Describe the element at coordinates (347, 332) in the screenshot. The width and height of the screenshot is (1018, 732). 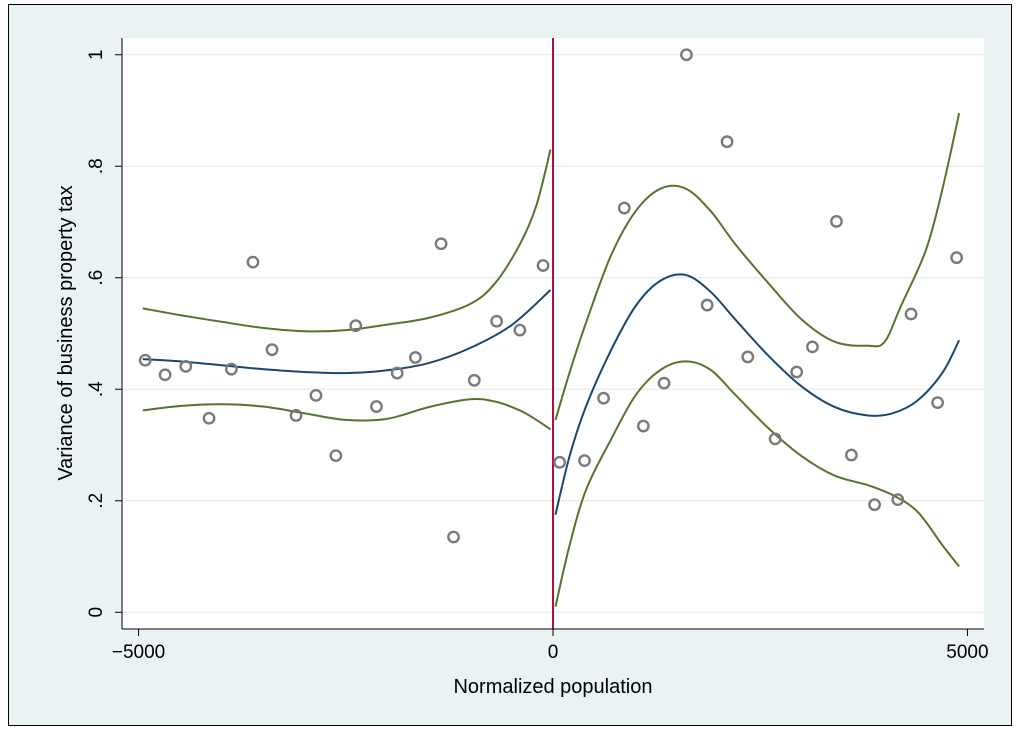
I see `fit-line-left` at that location.